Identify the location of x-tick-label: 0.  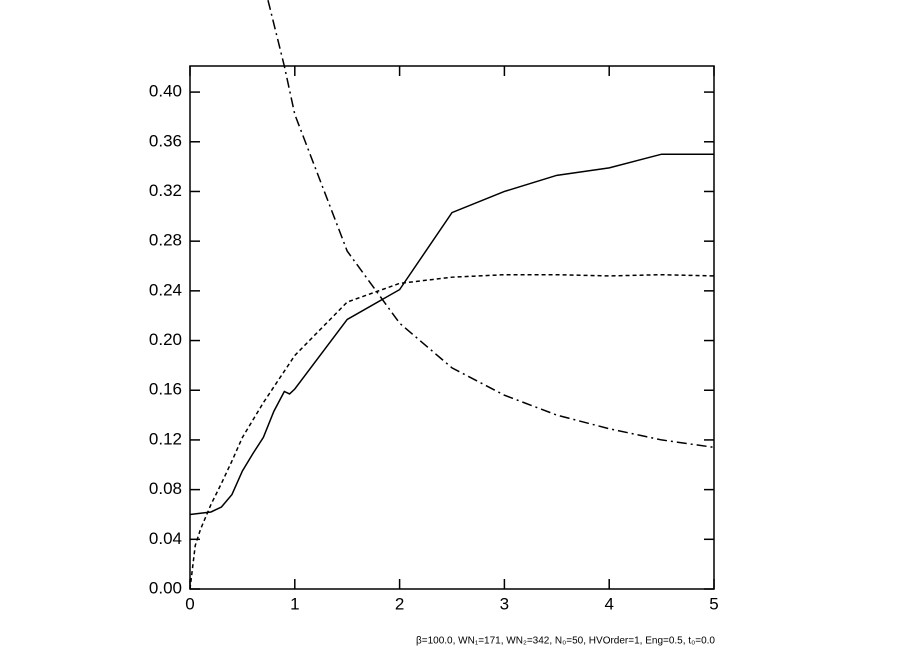
(189, 603).